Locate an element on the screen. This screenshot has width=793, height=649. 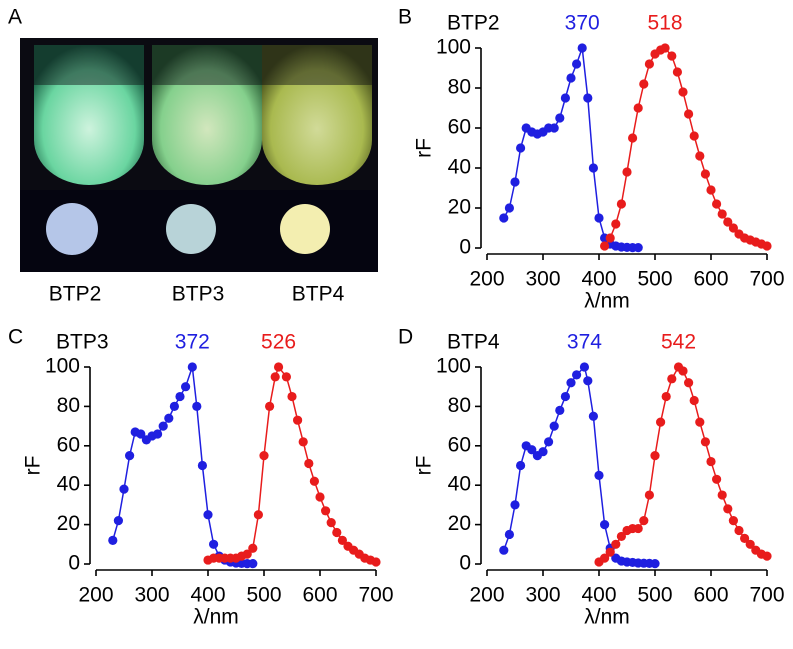
peak-annotation: 526 is located at coordinates (278, 342).